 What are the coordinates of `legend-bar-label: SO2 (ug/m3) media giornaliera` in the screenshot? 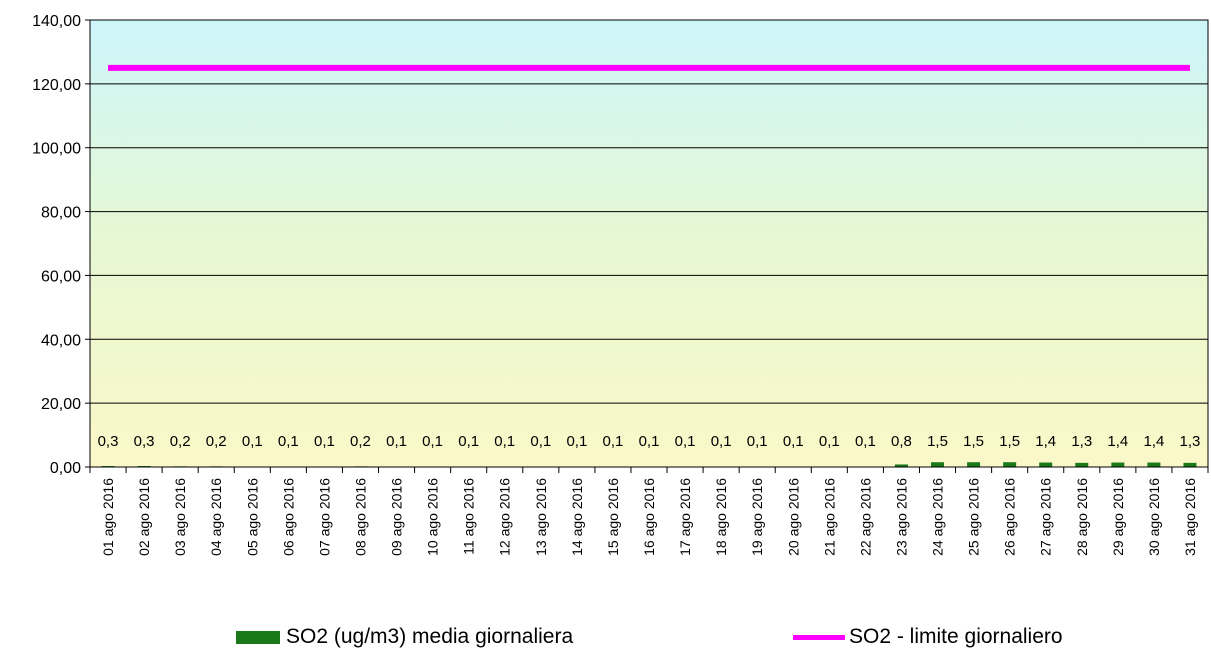 It's located at (430, 636).